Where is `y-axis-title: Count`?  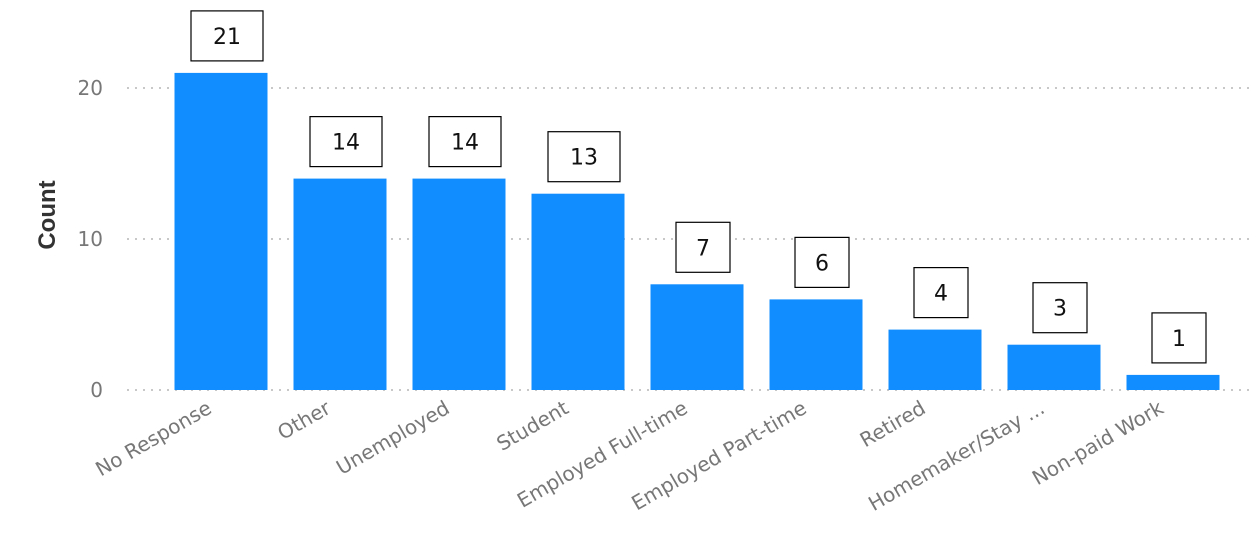
y-axis-title: Count is located at coordinates (47, 214).